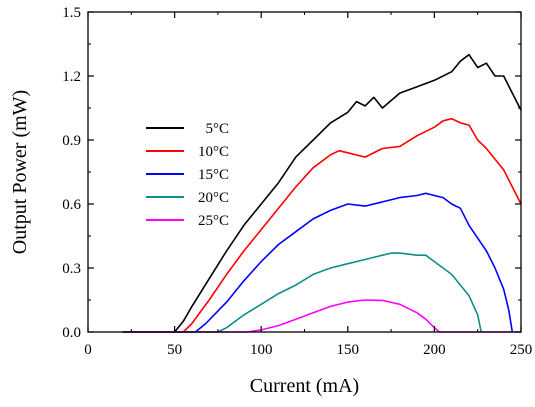 This screenshot has height=407, width=535. What do you see at coordinates (71, 205) in the screenshot?
I see `y-tick-label: 0.6` at bounding box center [71, 205].